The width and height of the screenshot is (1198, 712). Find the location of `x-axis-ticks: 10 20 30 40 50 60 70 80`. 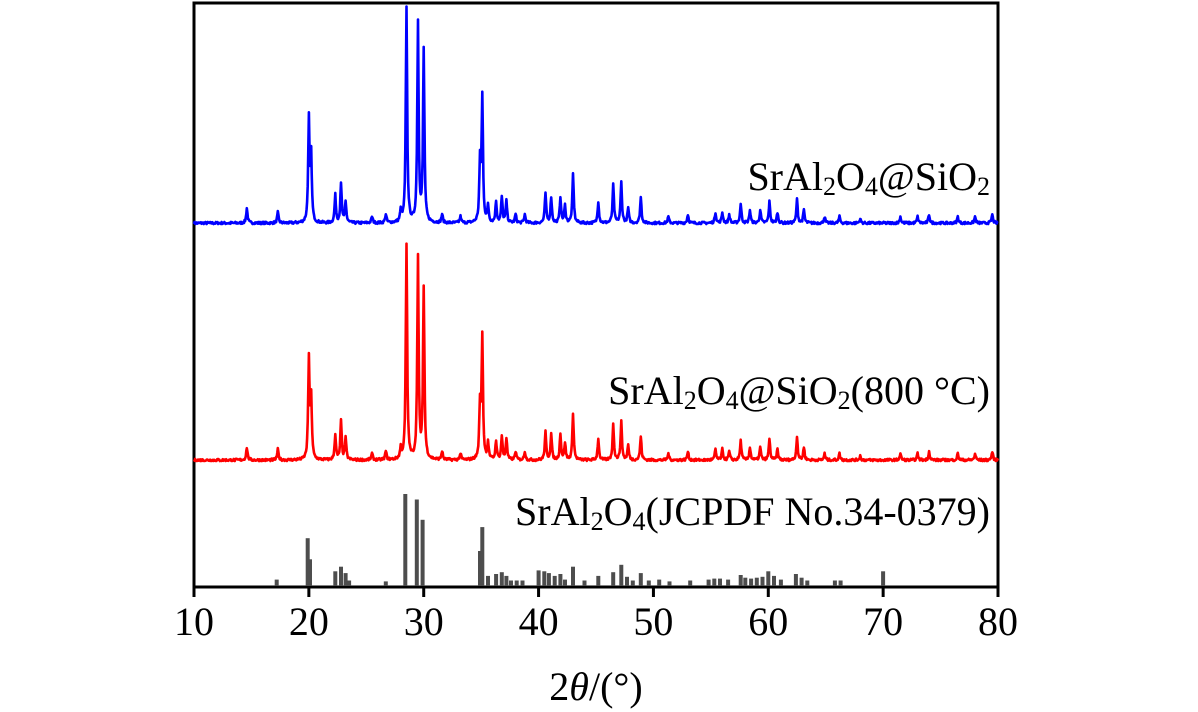

x-axis-ticks: 10 20 30 40 50 60 70 80 is located at coordinates (596, 615).